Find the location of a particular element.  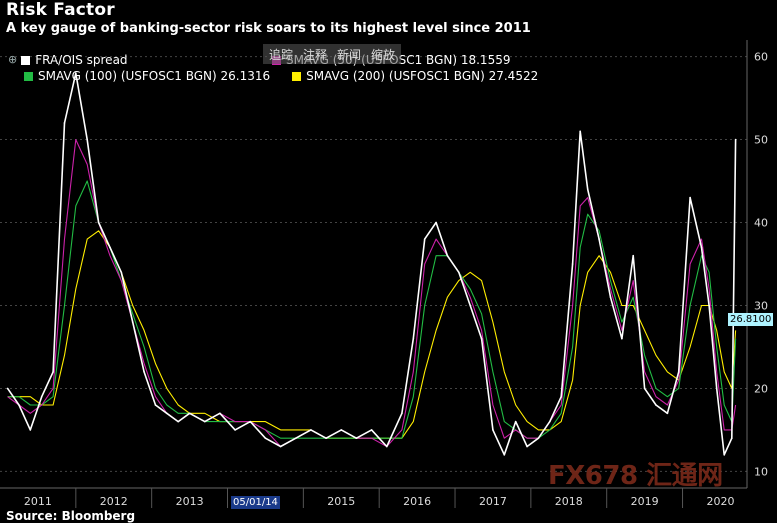

y-tick-label: 60 is located at coordinates (761, 57).